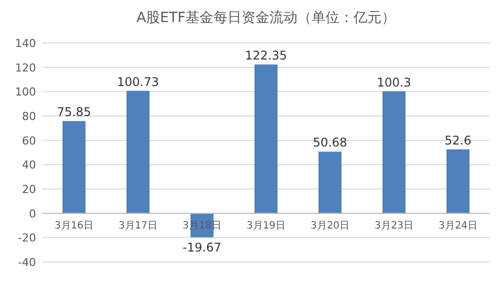 Image resolution: width=499 pixels, height=282 pixels. Describe the element at coordinates (458, 140) in the screenshot. I see `data-label: 52.6` at that location.